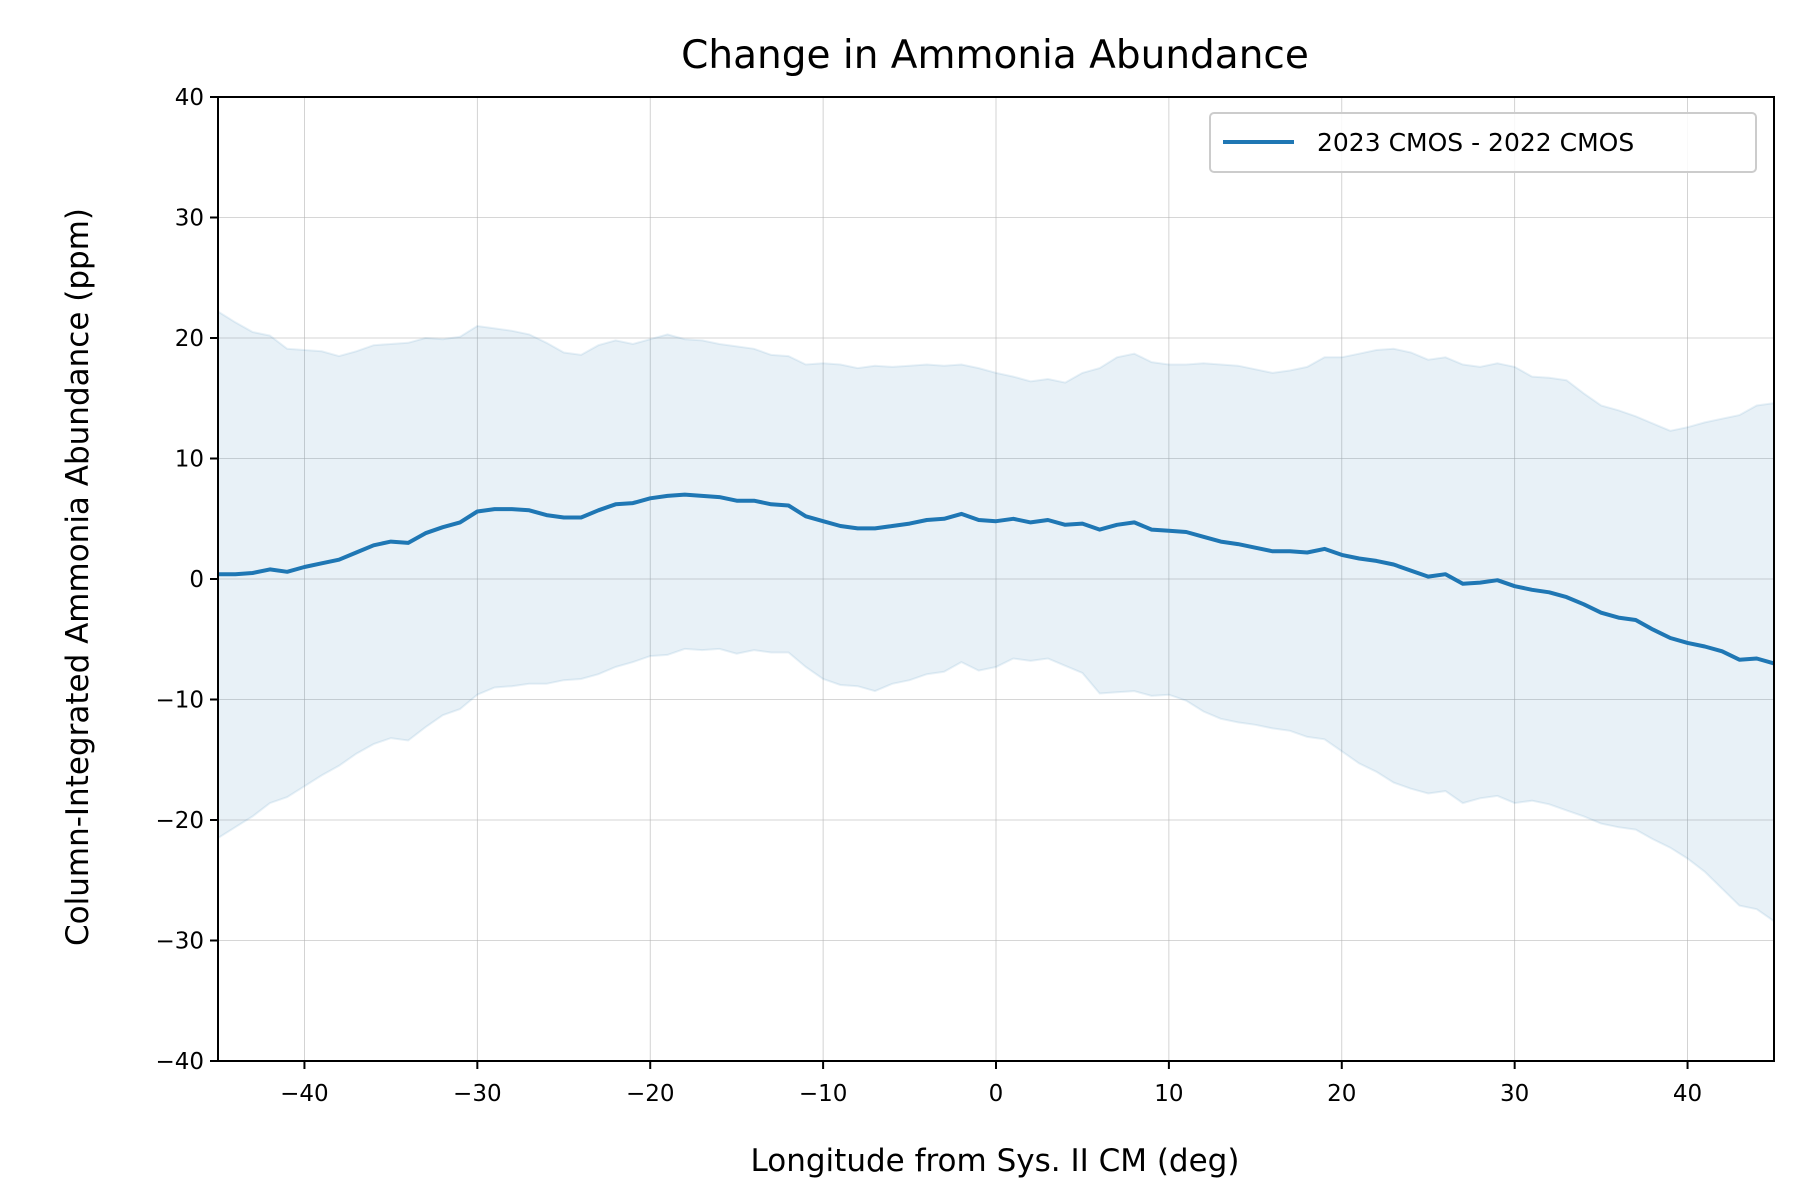  I want to click on y-tick-label-2: −20, so click(179, 821).